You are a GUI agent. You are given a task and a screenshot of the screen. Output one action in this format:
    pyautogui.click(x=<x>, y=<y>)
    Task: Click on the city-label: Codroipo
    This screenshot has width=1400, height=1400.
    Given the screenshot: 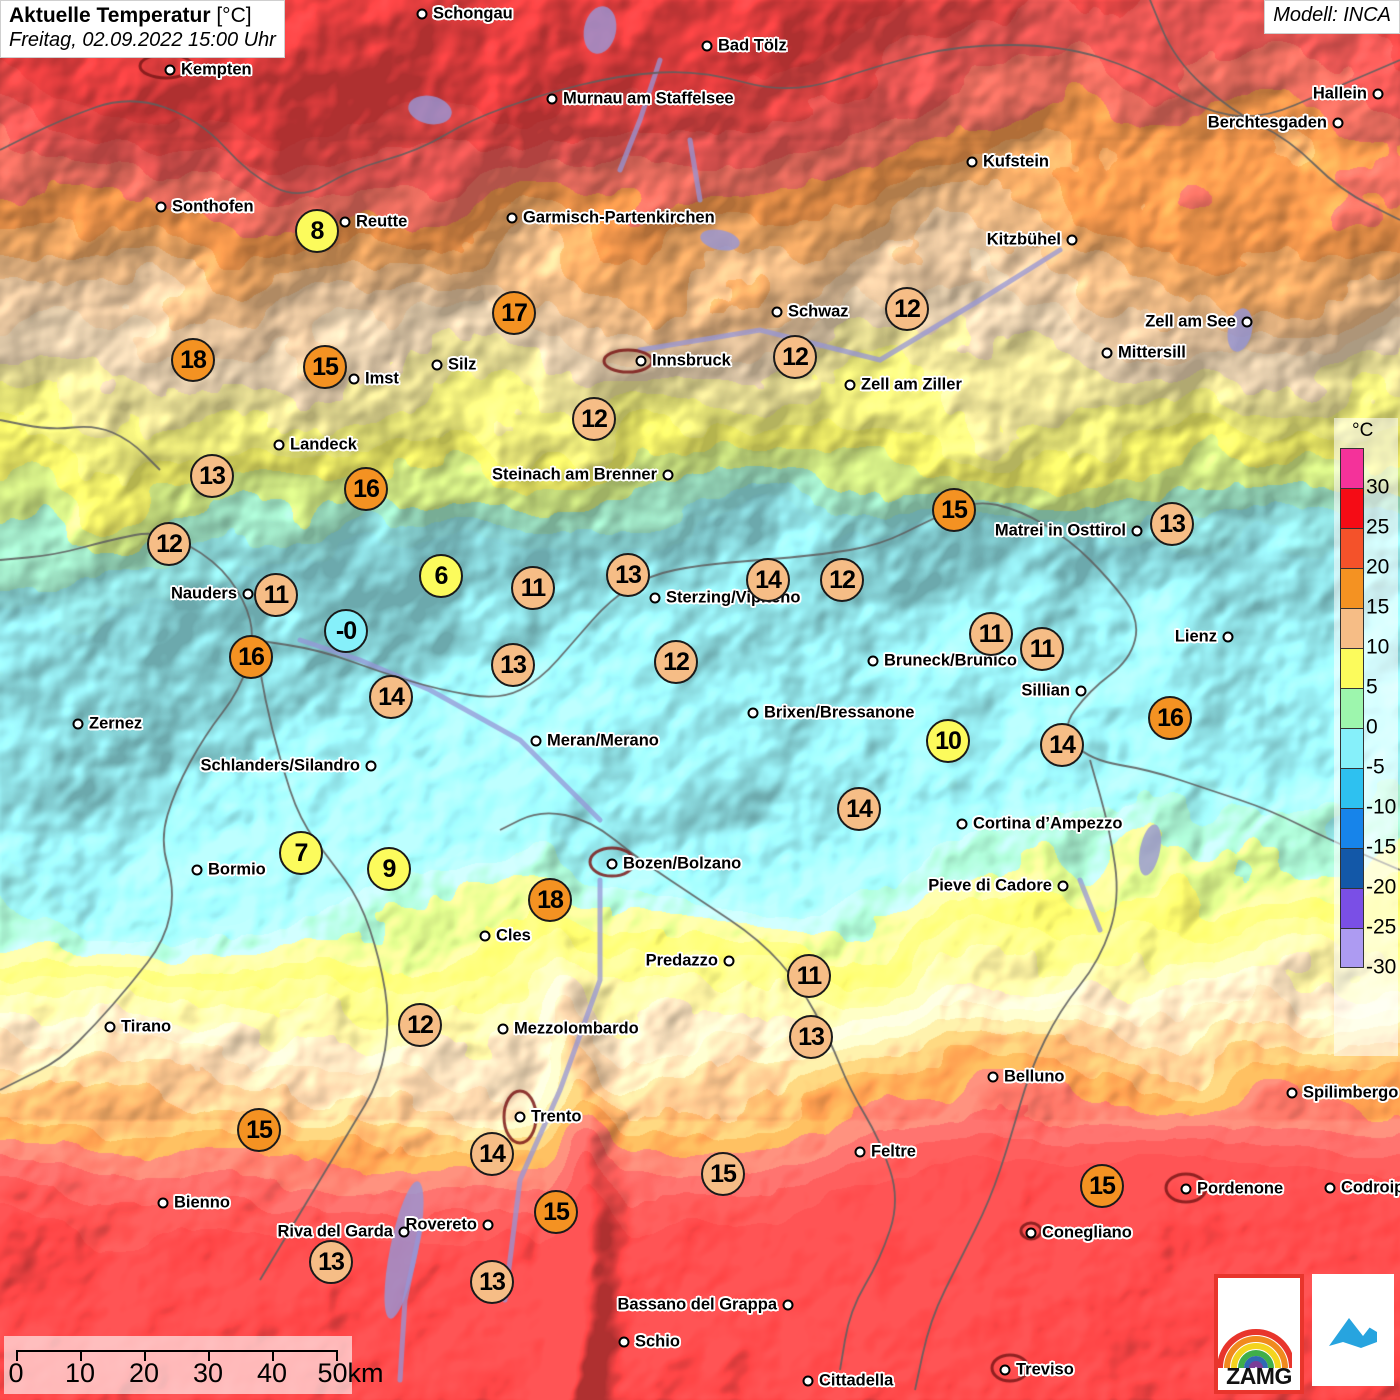 What is the action you would take?
    pyautogui.click(x=1370, y=1187)
    